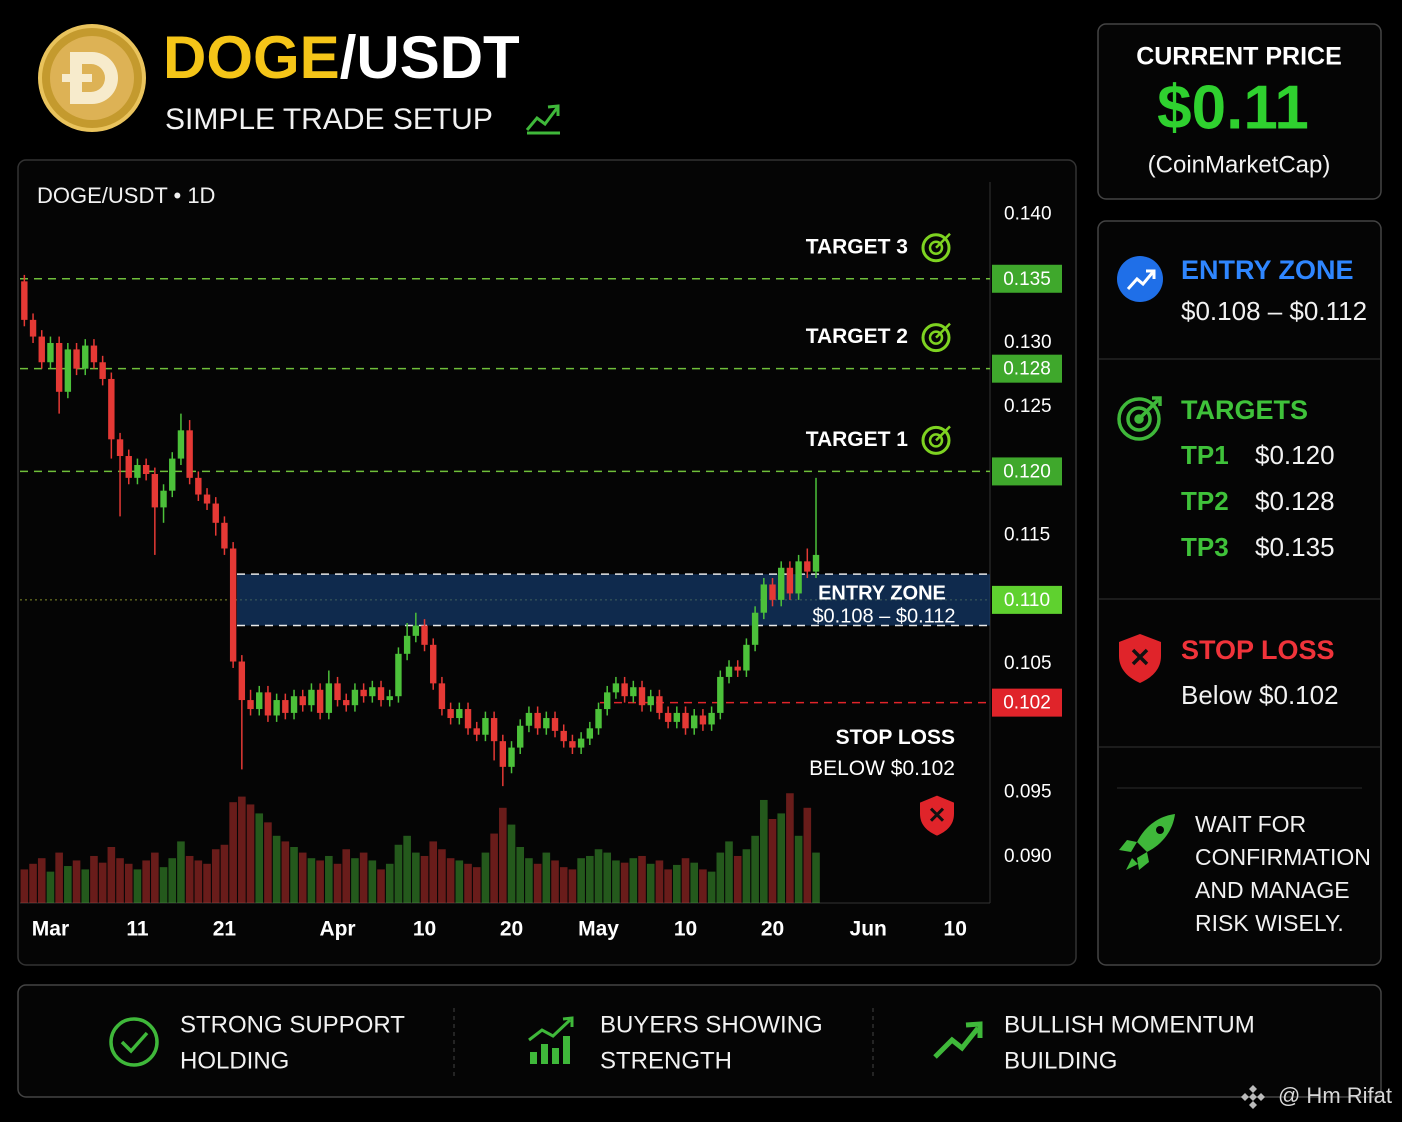 This screenshot has width=1402, height=1122. What do you see at coordinates (329, 119) in the screenshot?
I see `header-subtitle: SIMPLE TRADE SETUP` at bounding box center [329, 119].